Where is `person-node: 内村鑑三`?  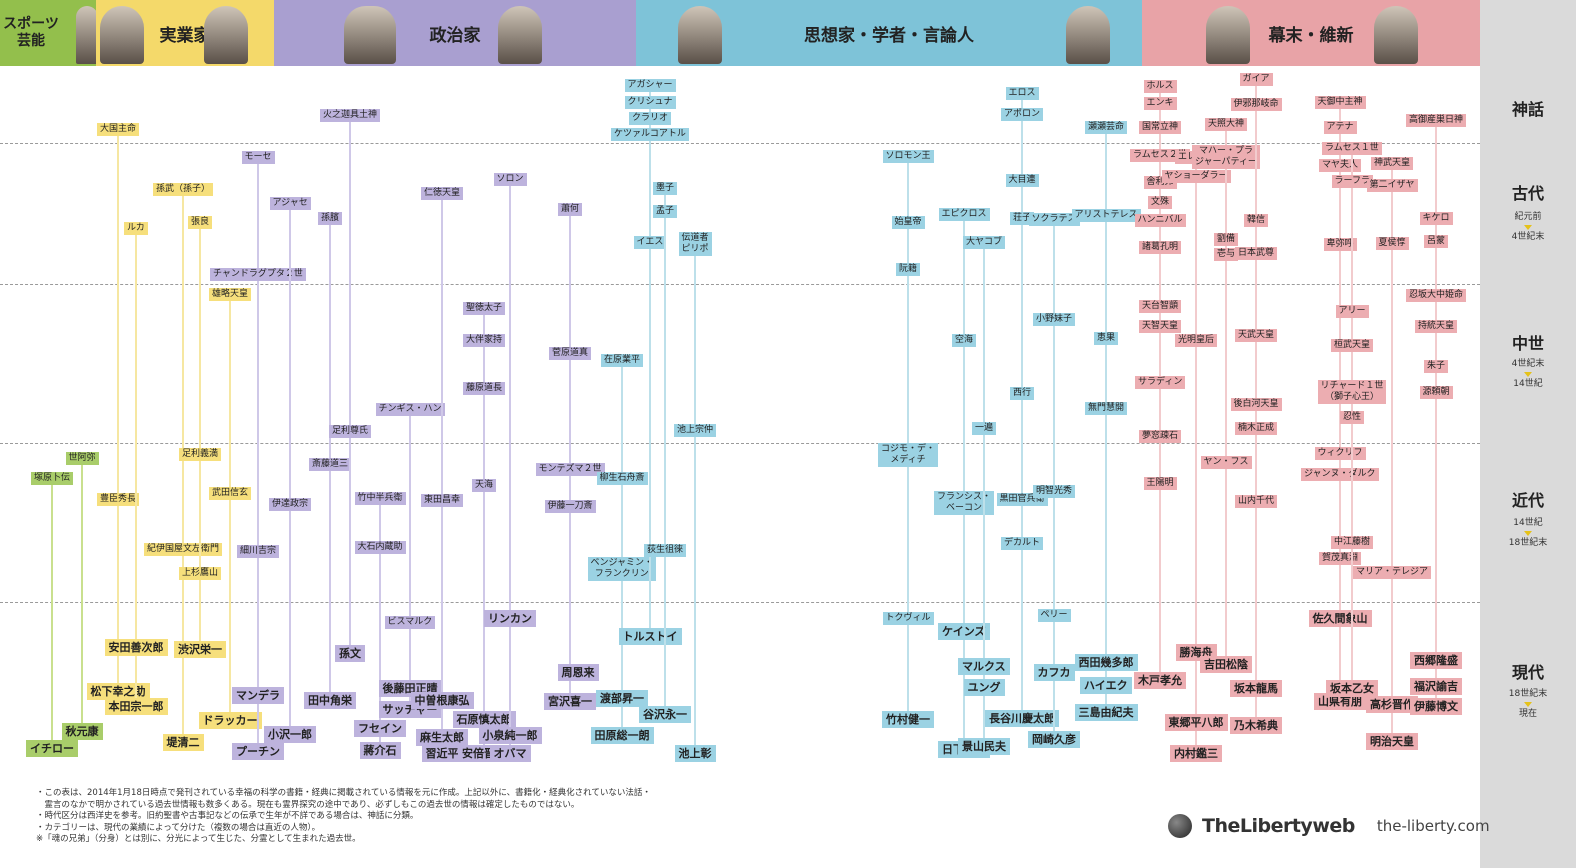
person-node: 内村鑑三 is located at coordinates (1196, 753).